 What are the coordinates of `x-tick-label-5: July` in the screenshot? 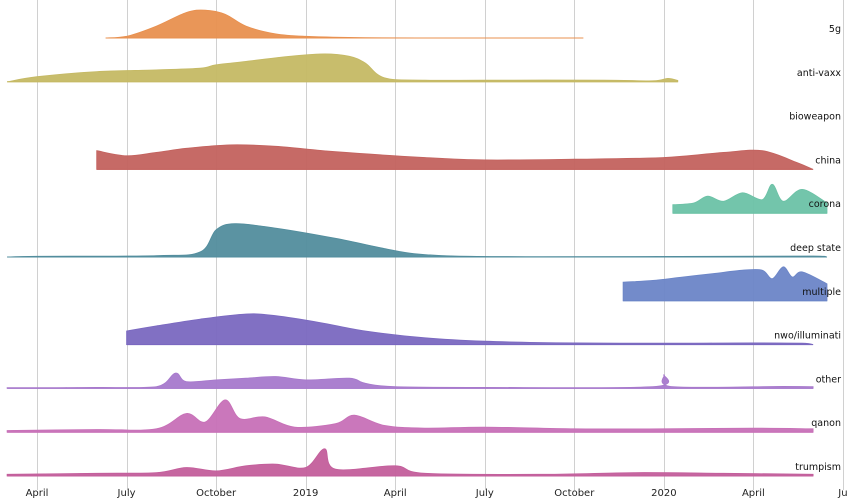 It's located at (484, 493).